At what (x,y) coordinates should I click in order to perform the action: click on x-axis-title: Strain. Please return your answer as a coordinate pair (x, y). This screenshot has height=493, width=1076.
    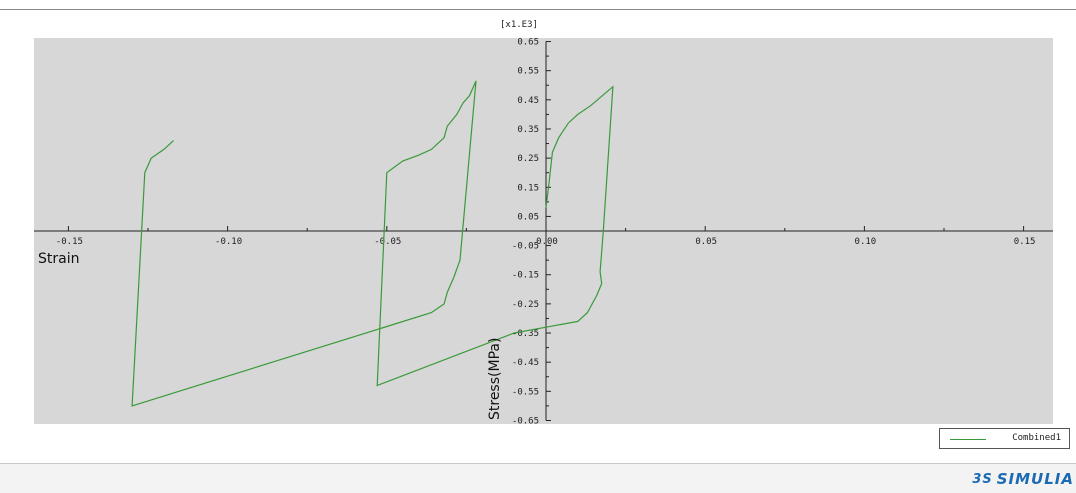
    Looking at the image, I should click on (58, 259).